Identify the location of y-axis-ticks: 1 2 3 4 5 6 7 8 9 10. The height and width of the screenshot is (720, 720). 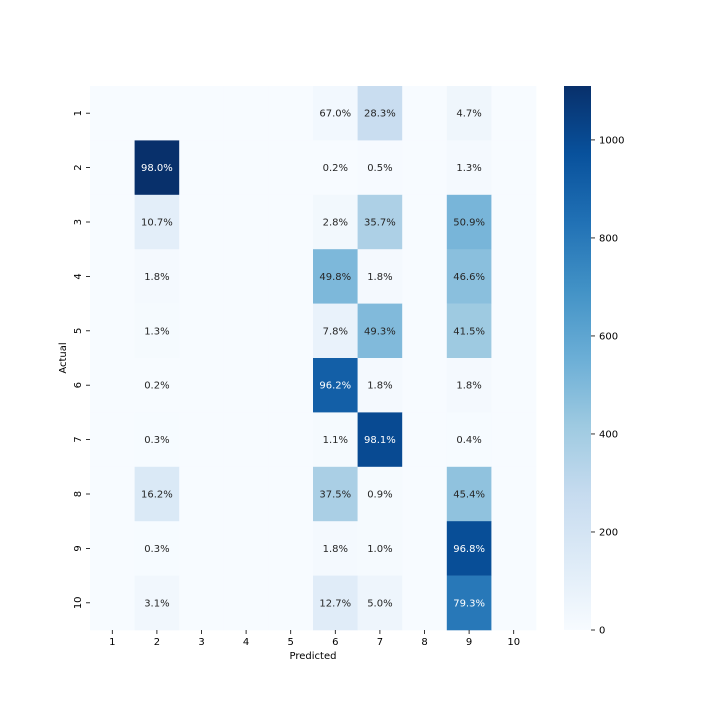
(81, 359).